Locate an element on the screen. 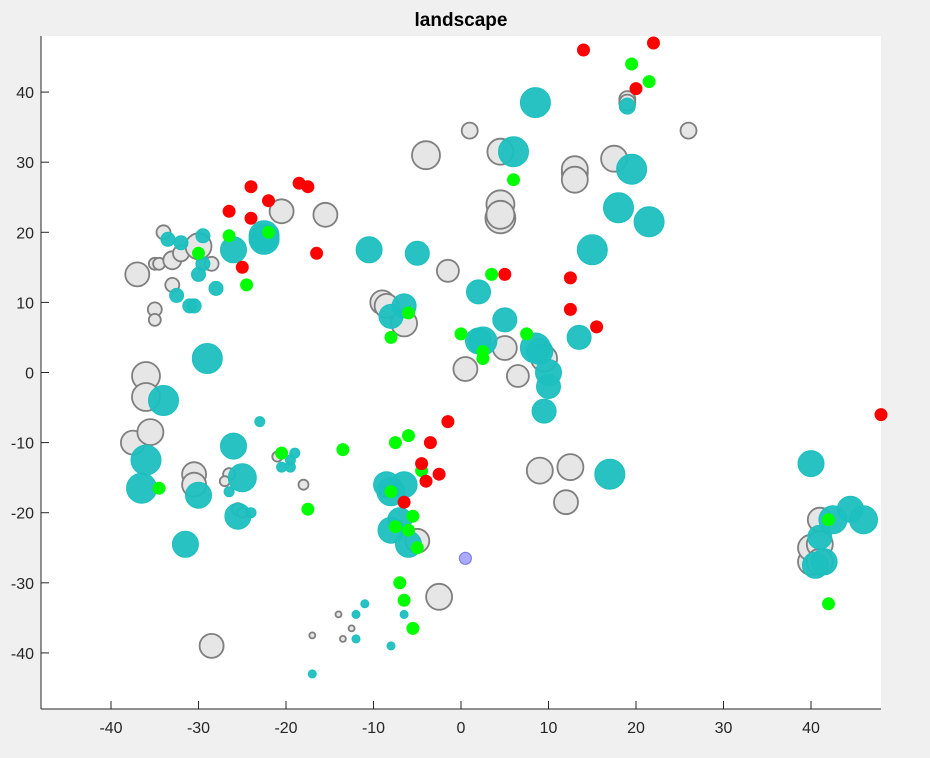 The image size is (930, 758). x-tick-label: 20 is located at coordinates (636, 728).